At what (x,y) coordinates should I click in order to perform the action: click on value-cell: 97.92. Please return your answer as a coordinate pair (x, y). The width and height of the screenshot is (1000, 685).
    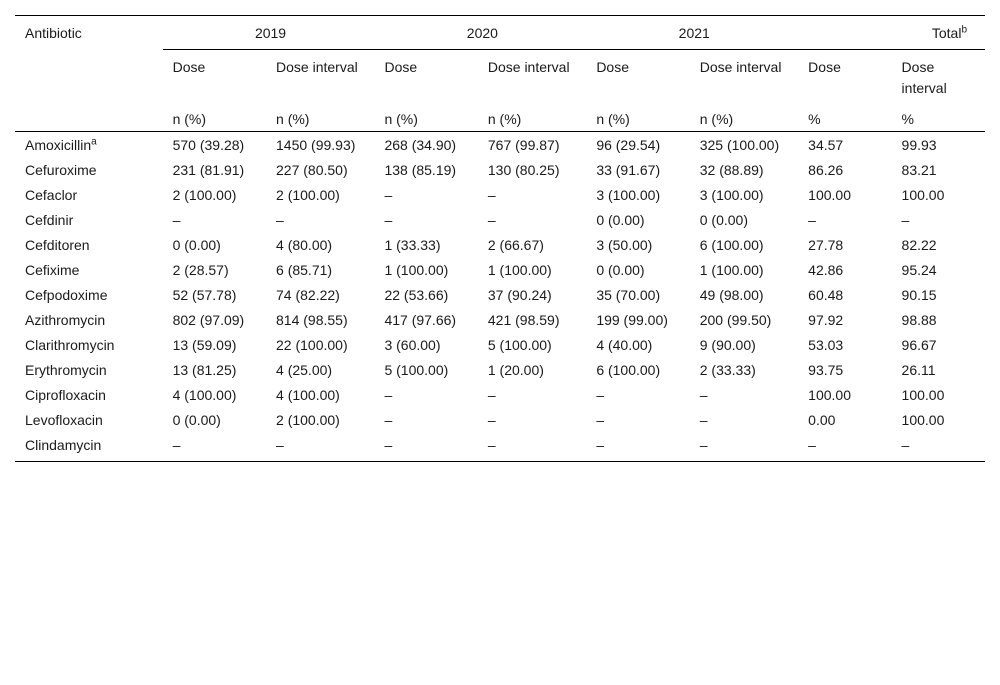
    Looking at the image, I should click on (826, 320).